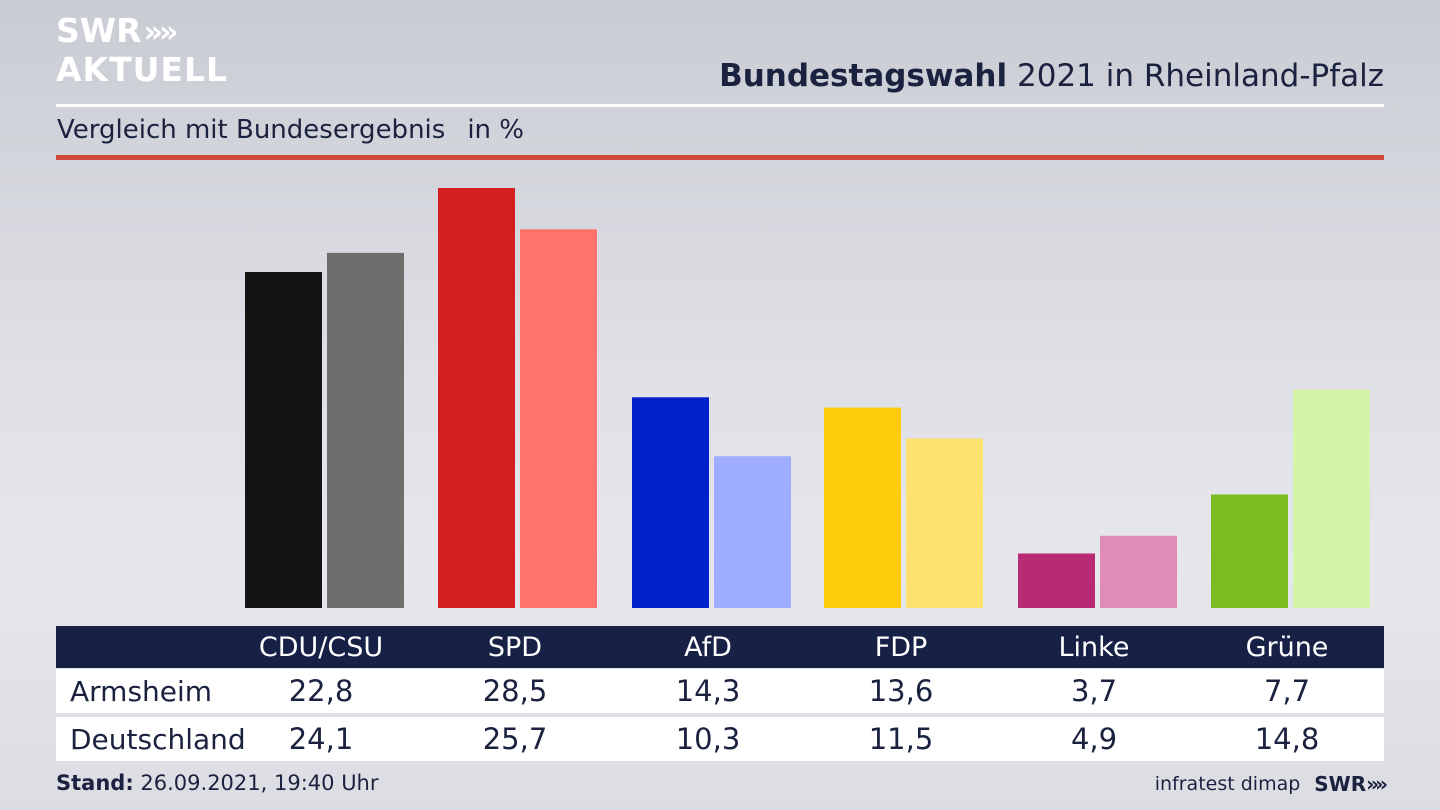 This screenshot has height=810, width=1440. Describe the element at coordinates (1331, 498) in the screenshot. I see `bar-gr-ne-deutschland` at that location.